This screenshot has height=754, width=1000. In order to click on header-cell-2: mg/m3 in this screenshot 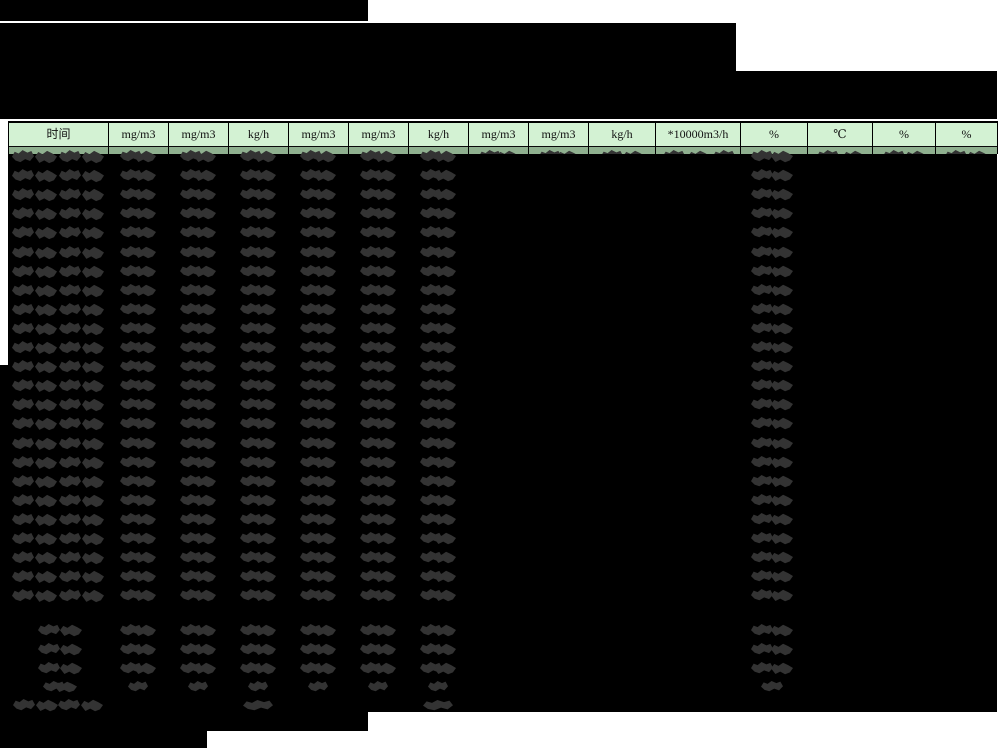, I will do `click(199, 138)`.